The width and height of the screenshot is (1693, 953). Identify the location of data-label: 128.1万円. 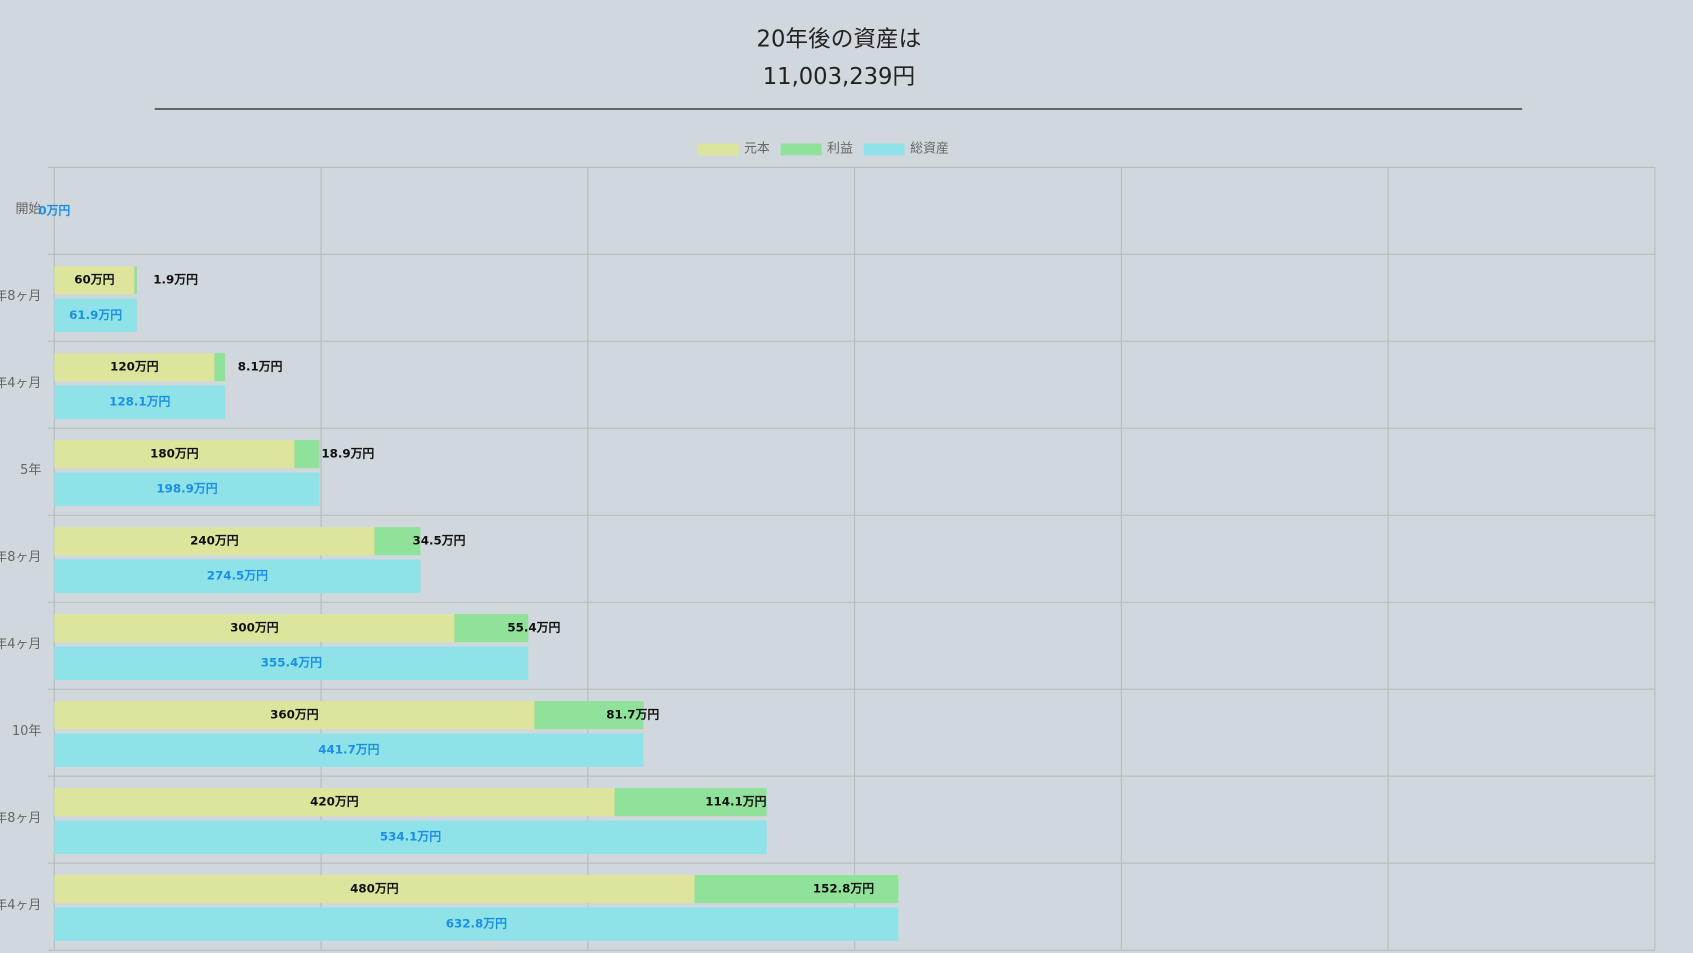
(139, 402).